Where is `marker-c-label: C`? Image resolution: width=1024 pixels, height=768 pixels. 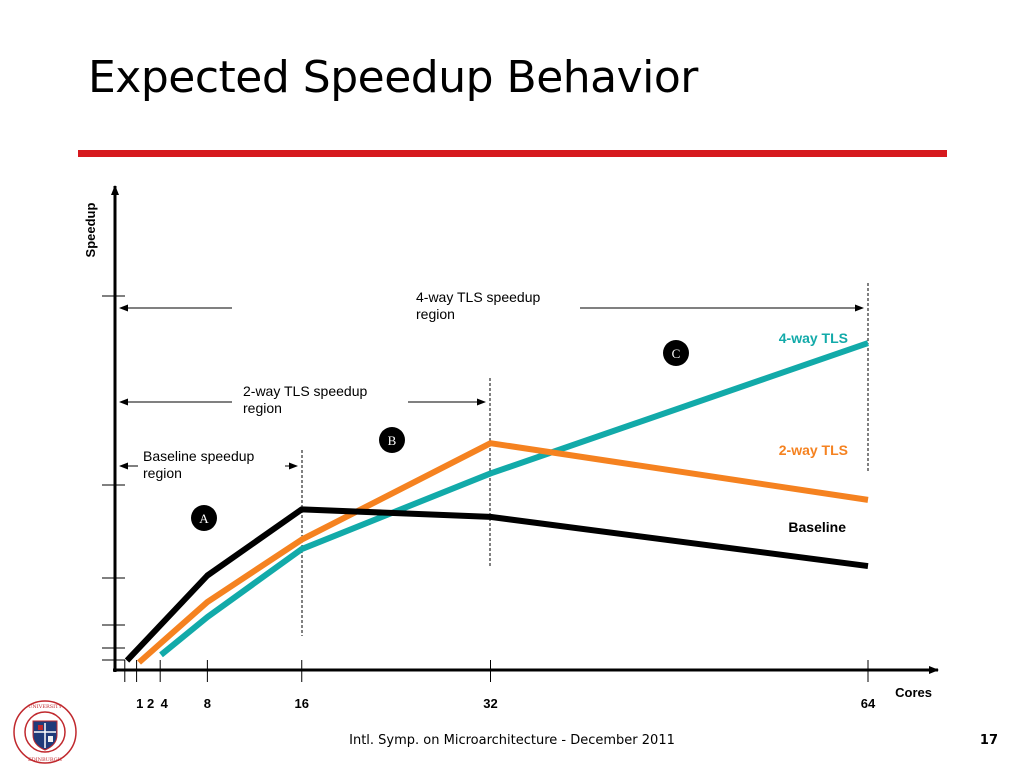
marker-c-label: C is located at coordinates (676, 353).